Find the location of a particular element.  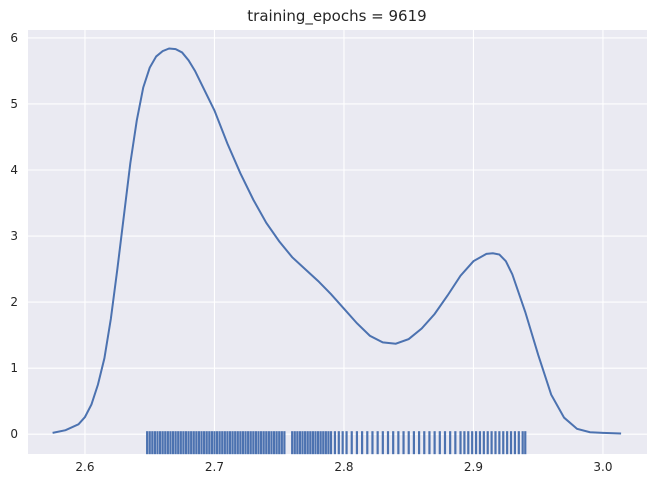

x-tick-label: 2.7 is located at coordinates (214, 467).